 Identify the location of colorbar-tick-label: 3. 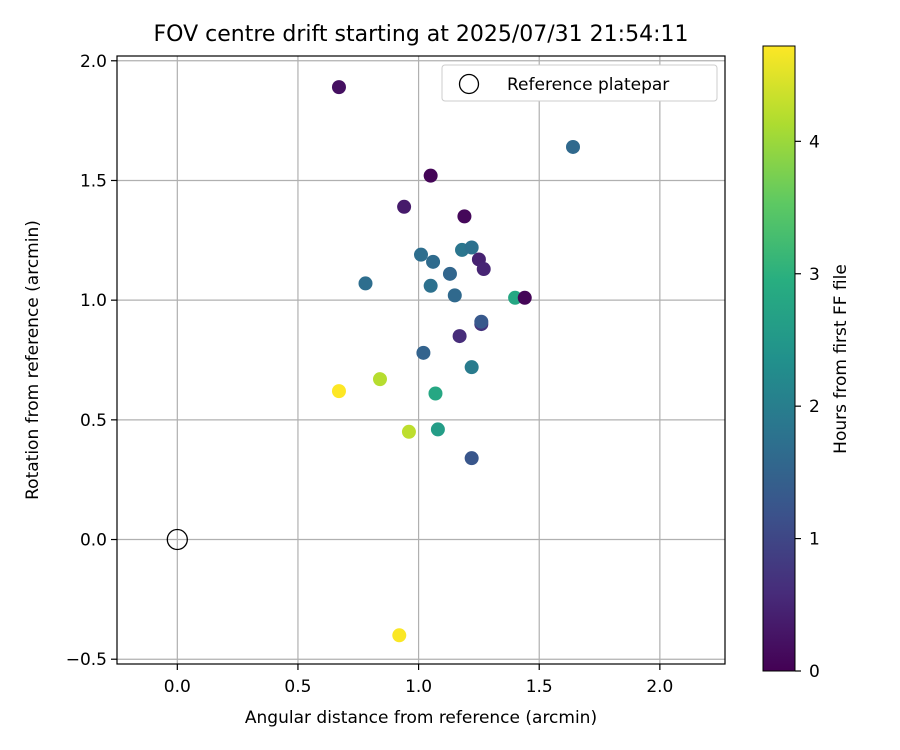
(814, 275).